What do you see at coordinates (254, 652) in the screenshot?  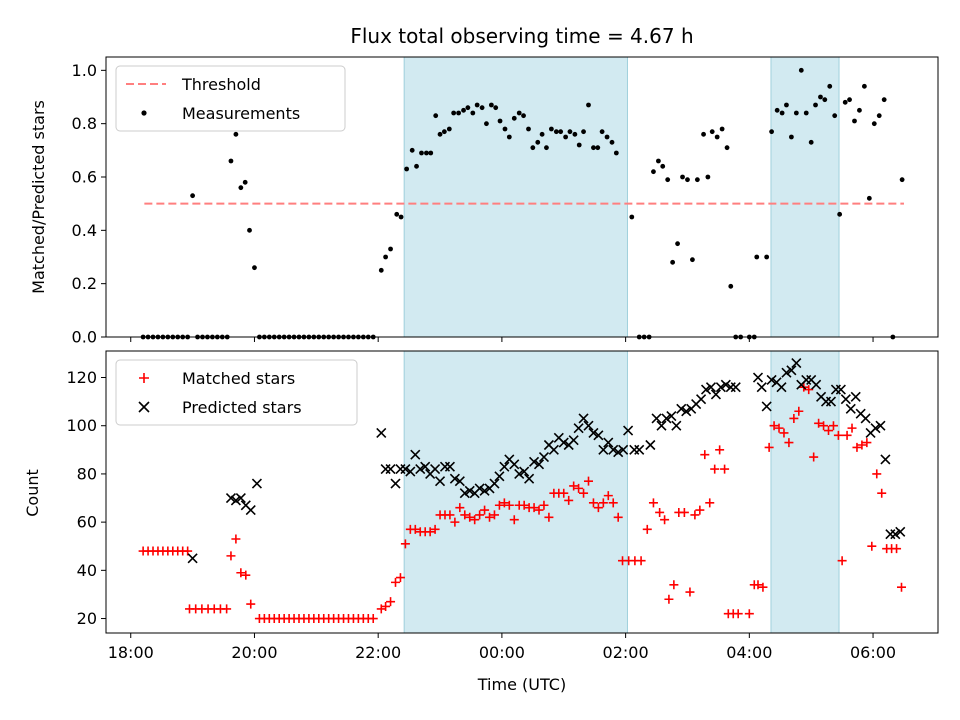 I see `x-tick-label: 20:00` at bounding box center [254, 652].